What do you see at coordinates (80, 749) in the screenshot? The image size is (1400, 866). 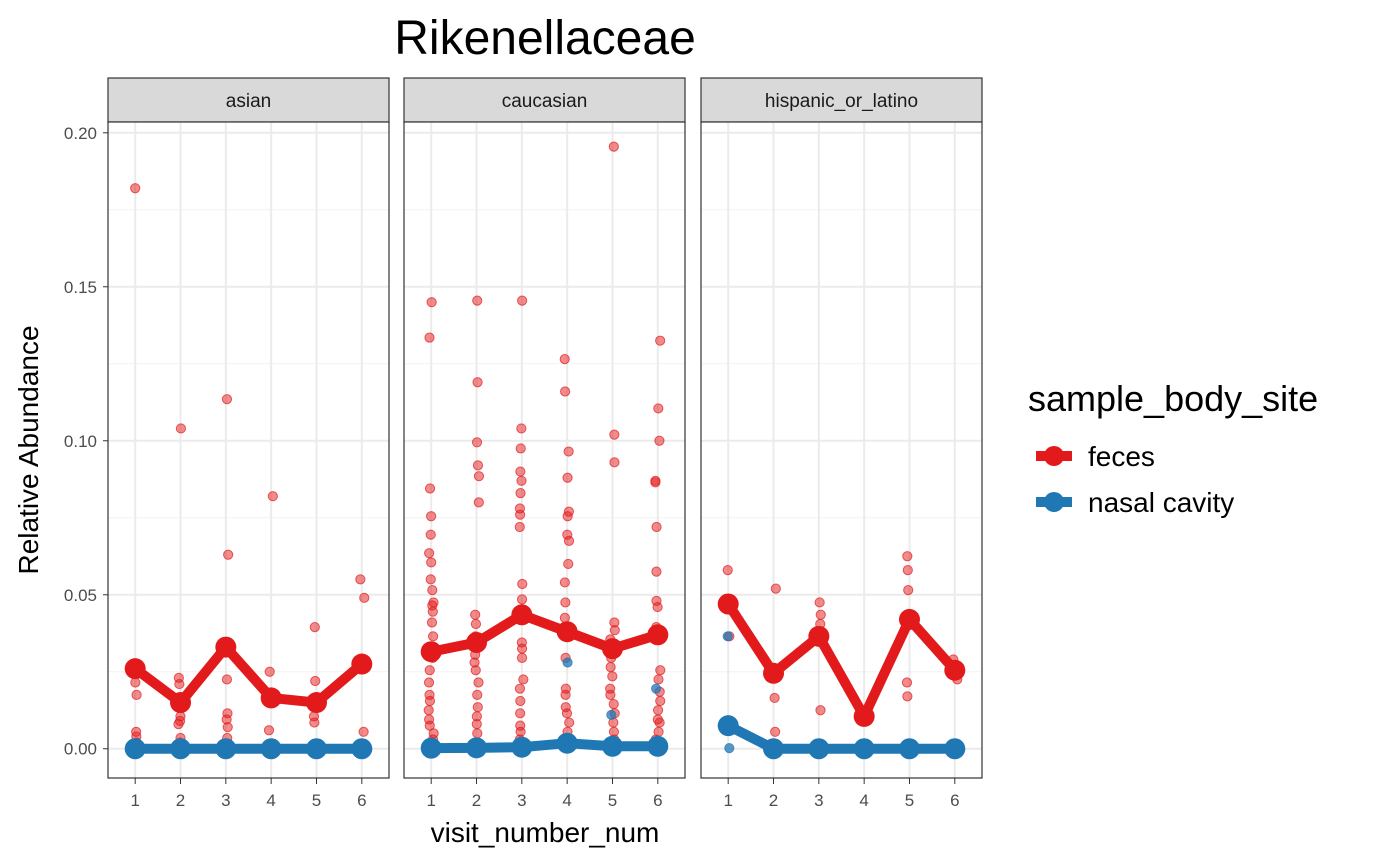 I see `y-tick-label: 0.00` at bounding box center [80, 749].